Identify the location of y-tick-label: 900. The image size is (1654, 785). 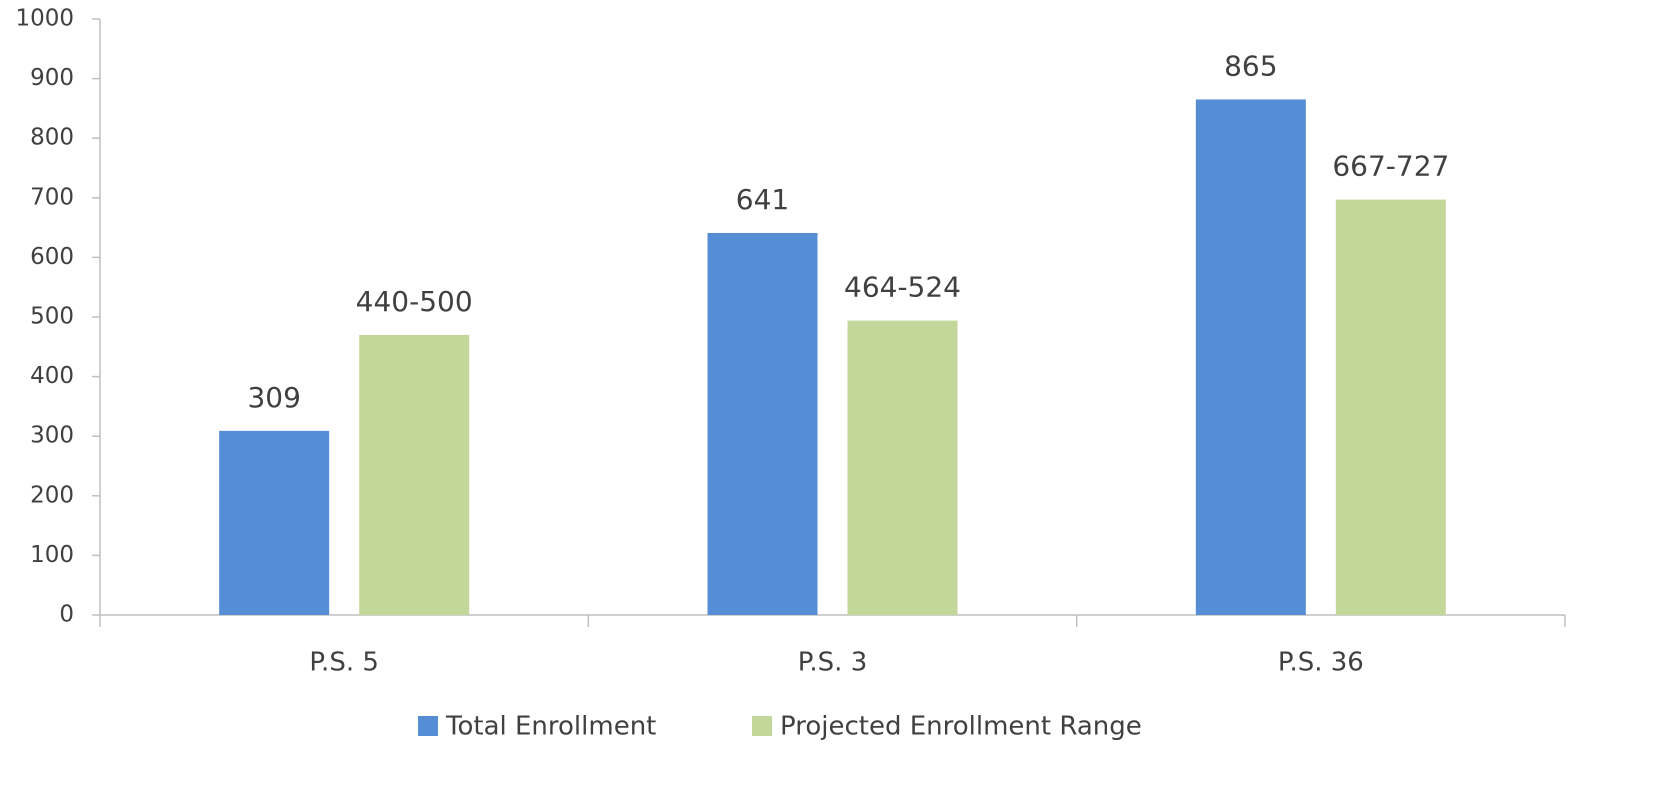
(52, 78).